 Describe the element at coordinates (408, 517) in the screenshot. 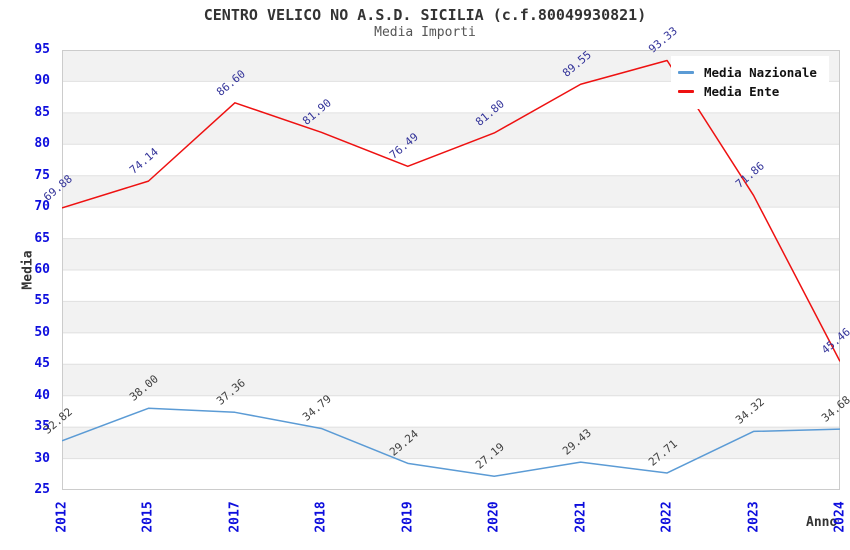

I see `x-tick-label: 2019` at that location.